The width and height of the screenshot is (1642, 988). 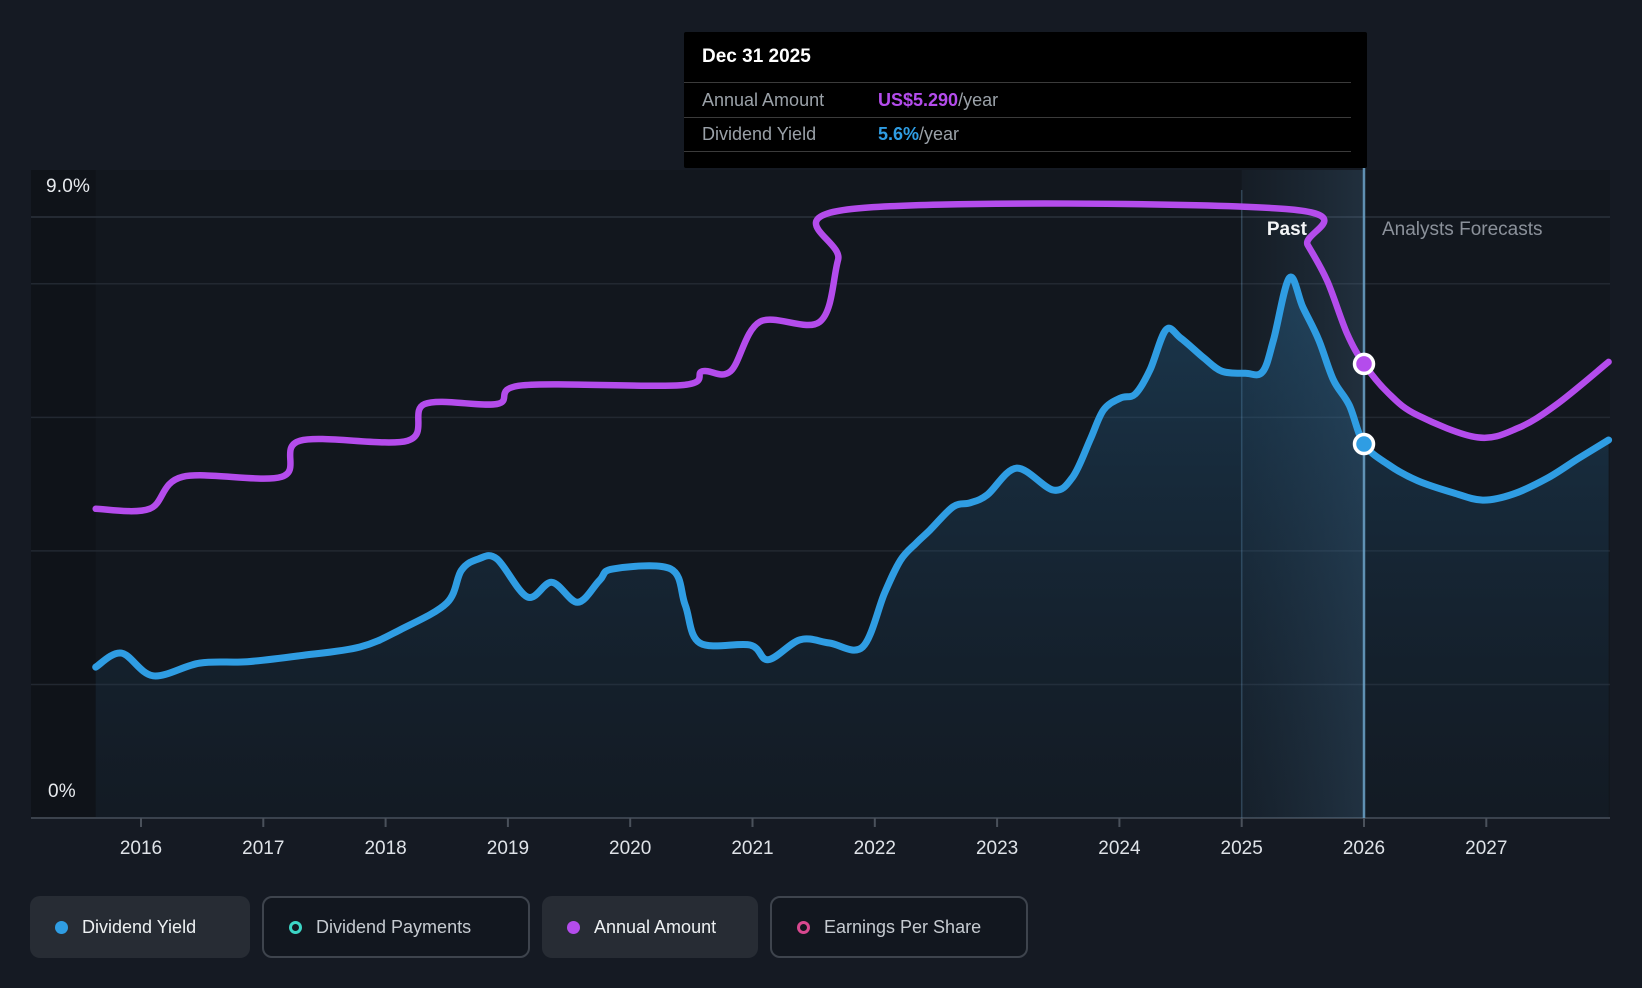 I want to click on legend-chip-earnings-per-share: Earnings Per Share, so click(x=899, y=927).